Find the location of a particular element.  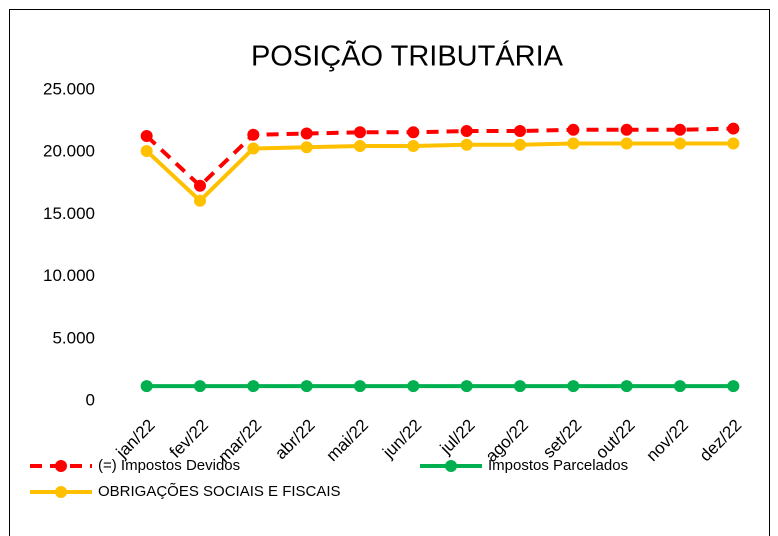

y-tick-label: 0 is located at coordinates (90, 399).